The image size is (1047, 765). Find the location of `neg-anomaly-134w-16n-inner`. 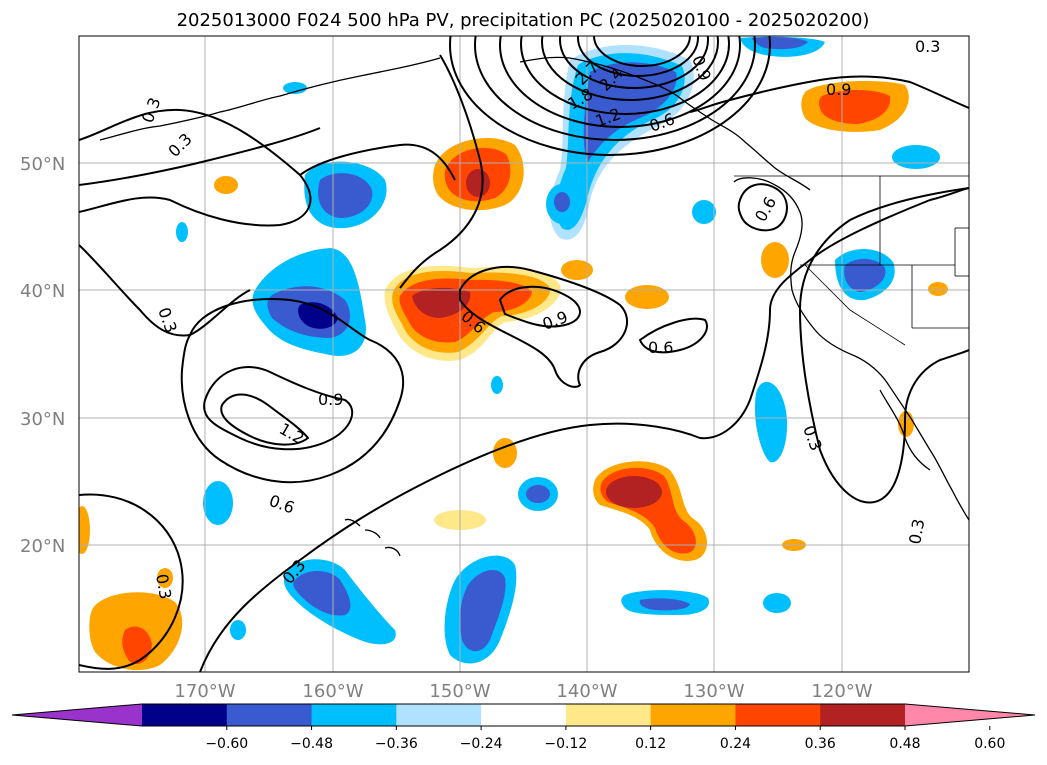

neg-anomaly-134w-16n-inner is located at coordinates (664, 604).